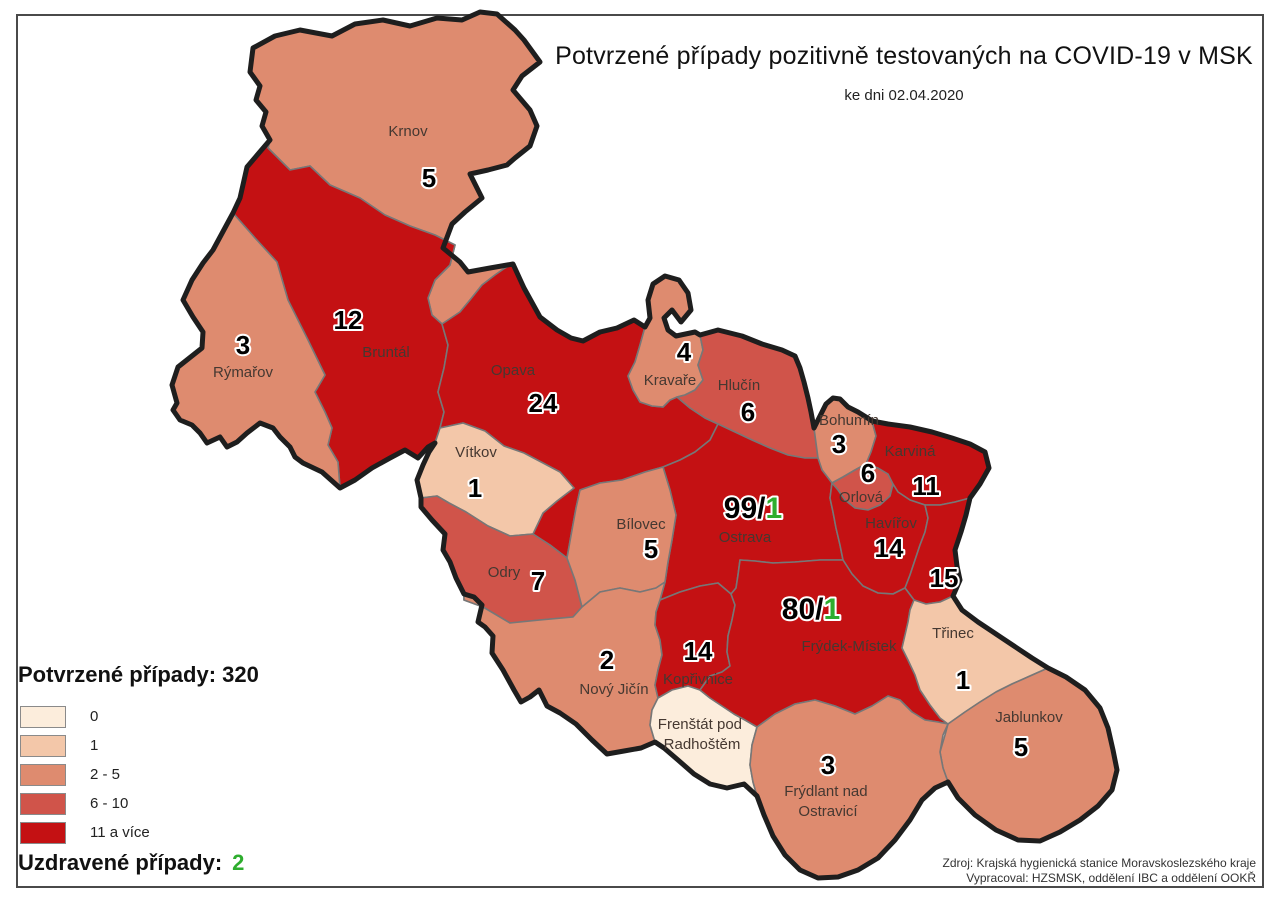 This screenshot has width=1280, height=906. Describe the element at coordinates (386, 352) in the screenshot. I see `district-label-bruntal: Bruntál` at that location.